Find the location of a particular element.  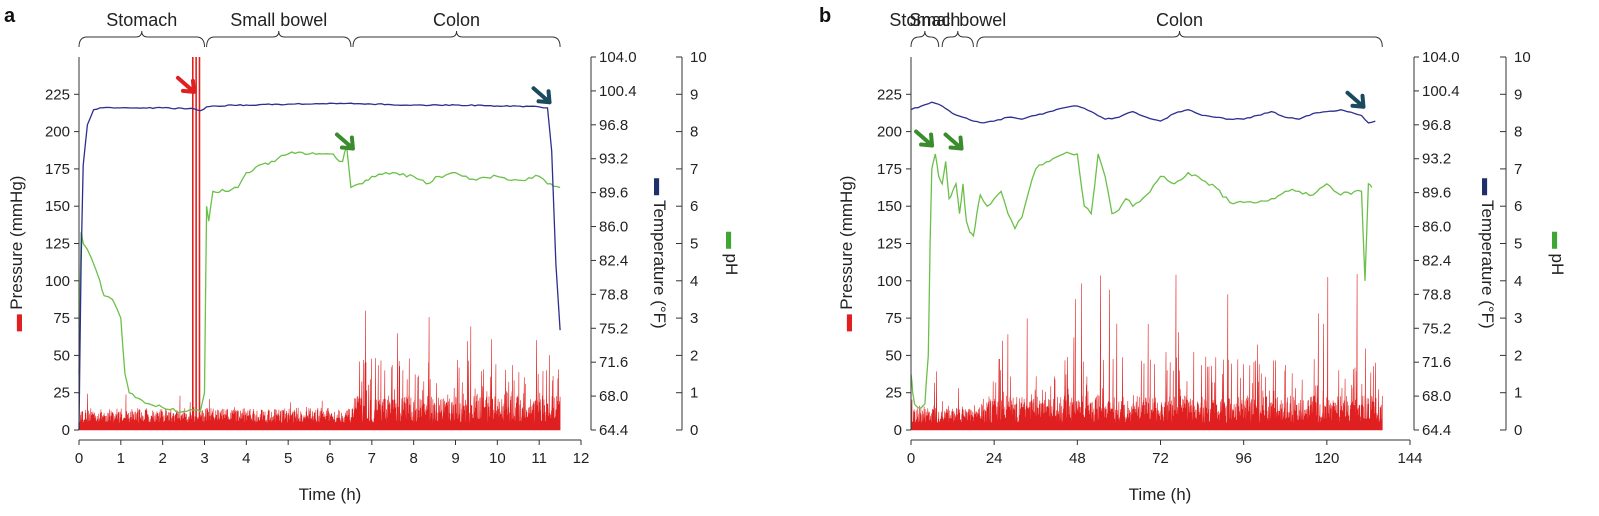

arrow-markers is located at coordinates (363, 113).